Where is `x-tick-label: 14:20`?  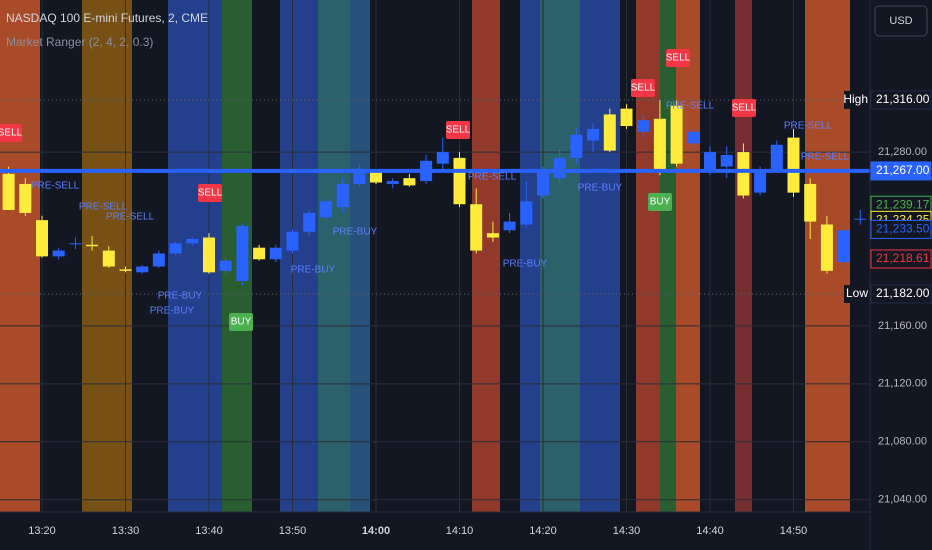 x-tick-label: 14:20 is located at coordinates (543, 531).